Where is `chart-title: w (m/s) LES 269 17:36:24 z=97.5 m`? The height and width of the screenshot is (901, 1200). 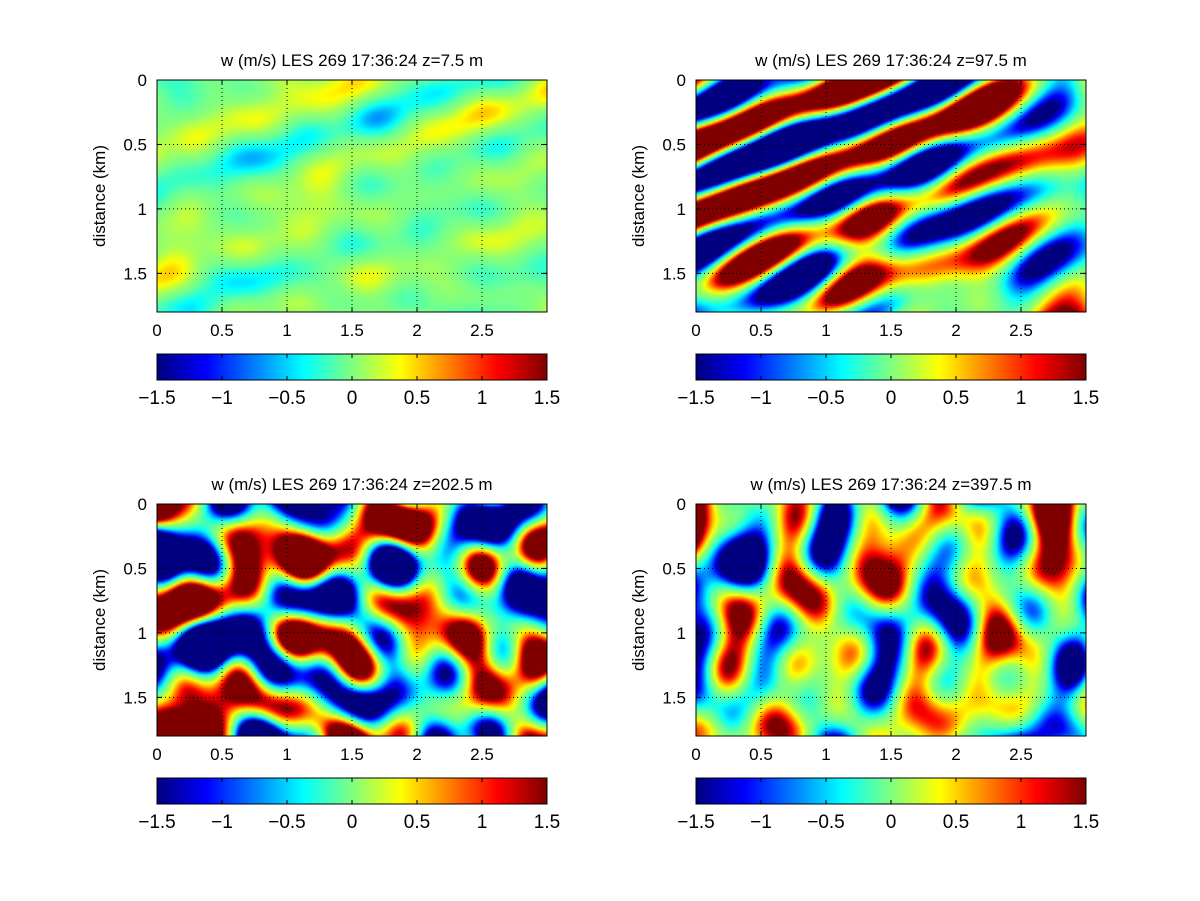
chart-title: w (m/s) LES 269 17:36:24 z=97.5 m is located at coordinates (890, 60).